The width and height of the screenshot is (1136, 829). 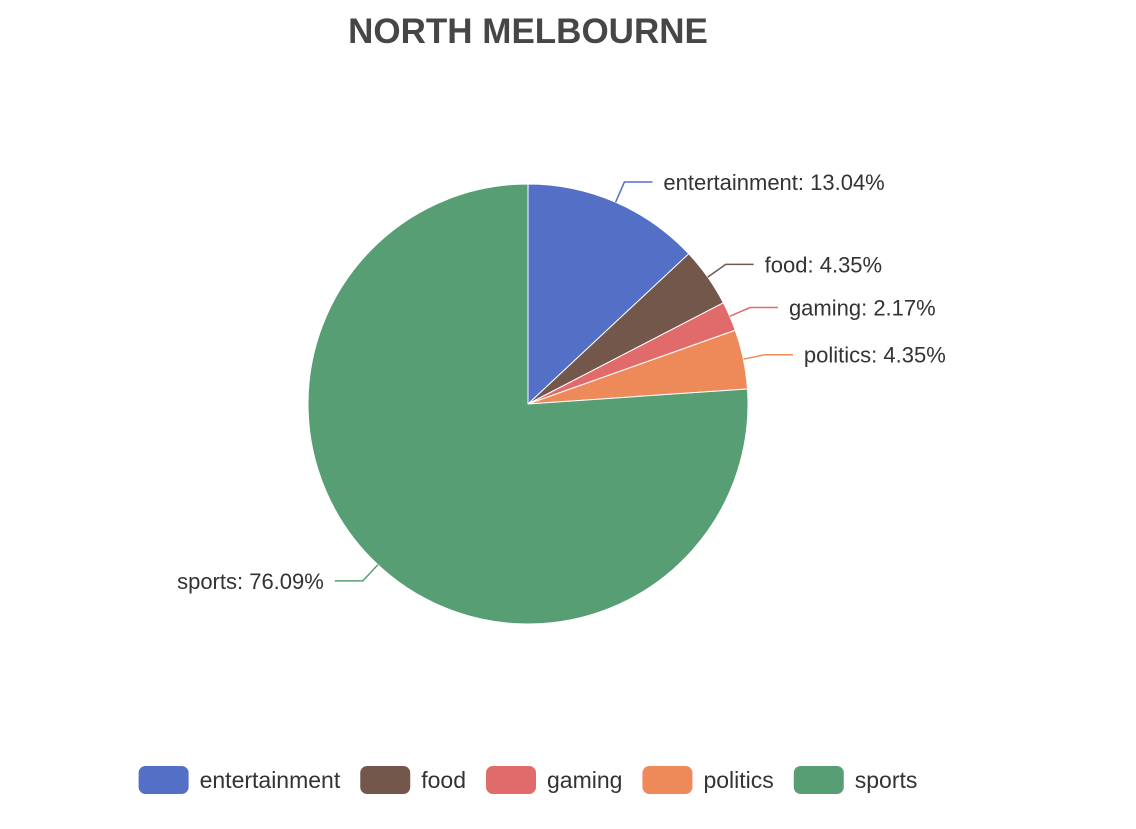 I want to click on legend-swatch-food, so click(x=385, y=780).